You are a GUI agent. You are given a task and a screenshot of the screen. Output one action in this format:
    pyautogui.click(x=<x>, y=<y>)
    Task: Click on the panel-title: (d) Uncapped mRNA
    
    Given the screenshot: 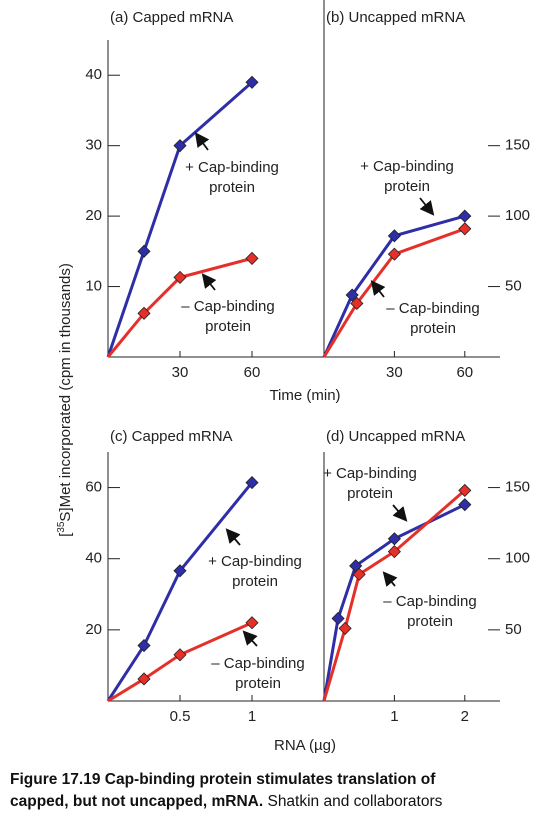 What is the action you would take?
    pyautogui.click(x=395, y=436)
    